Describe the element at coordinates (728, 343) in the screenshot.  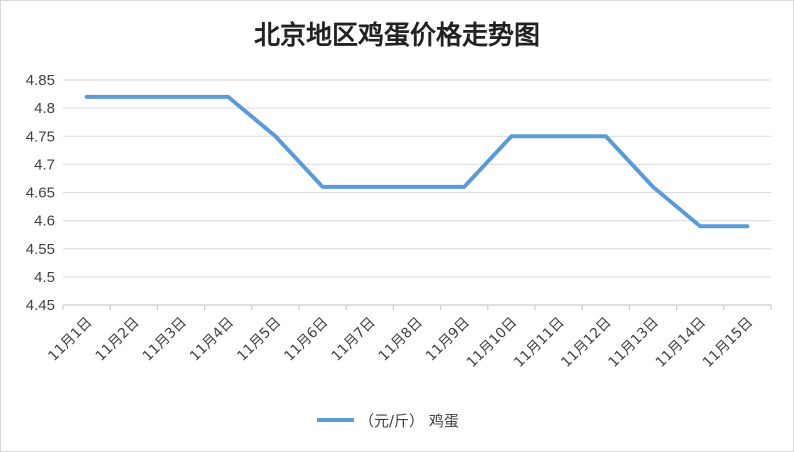
I see `x-tick-label: 11月15日` at that location.